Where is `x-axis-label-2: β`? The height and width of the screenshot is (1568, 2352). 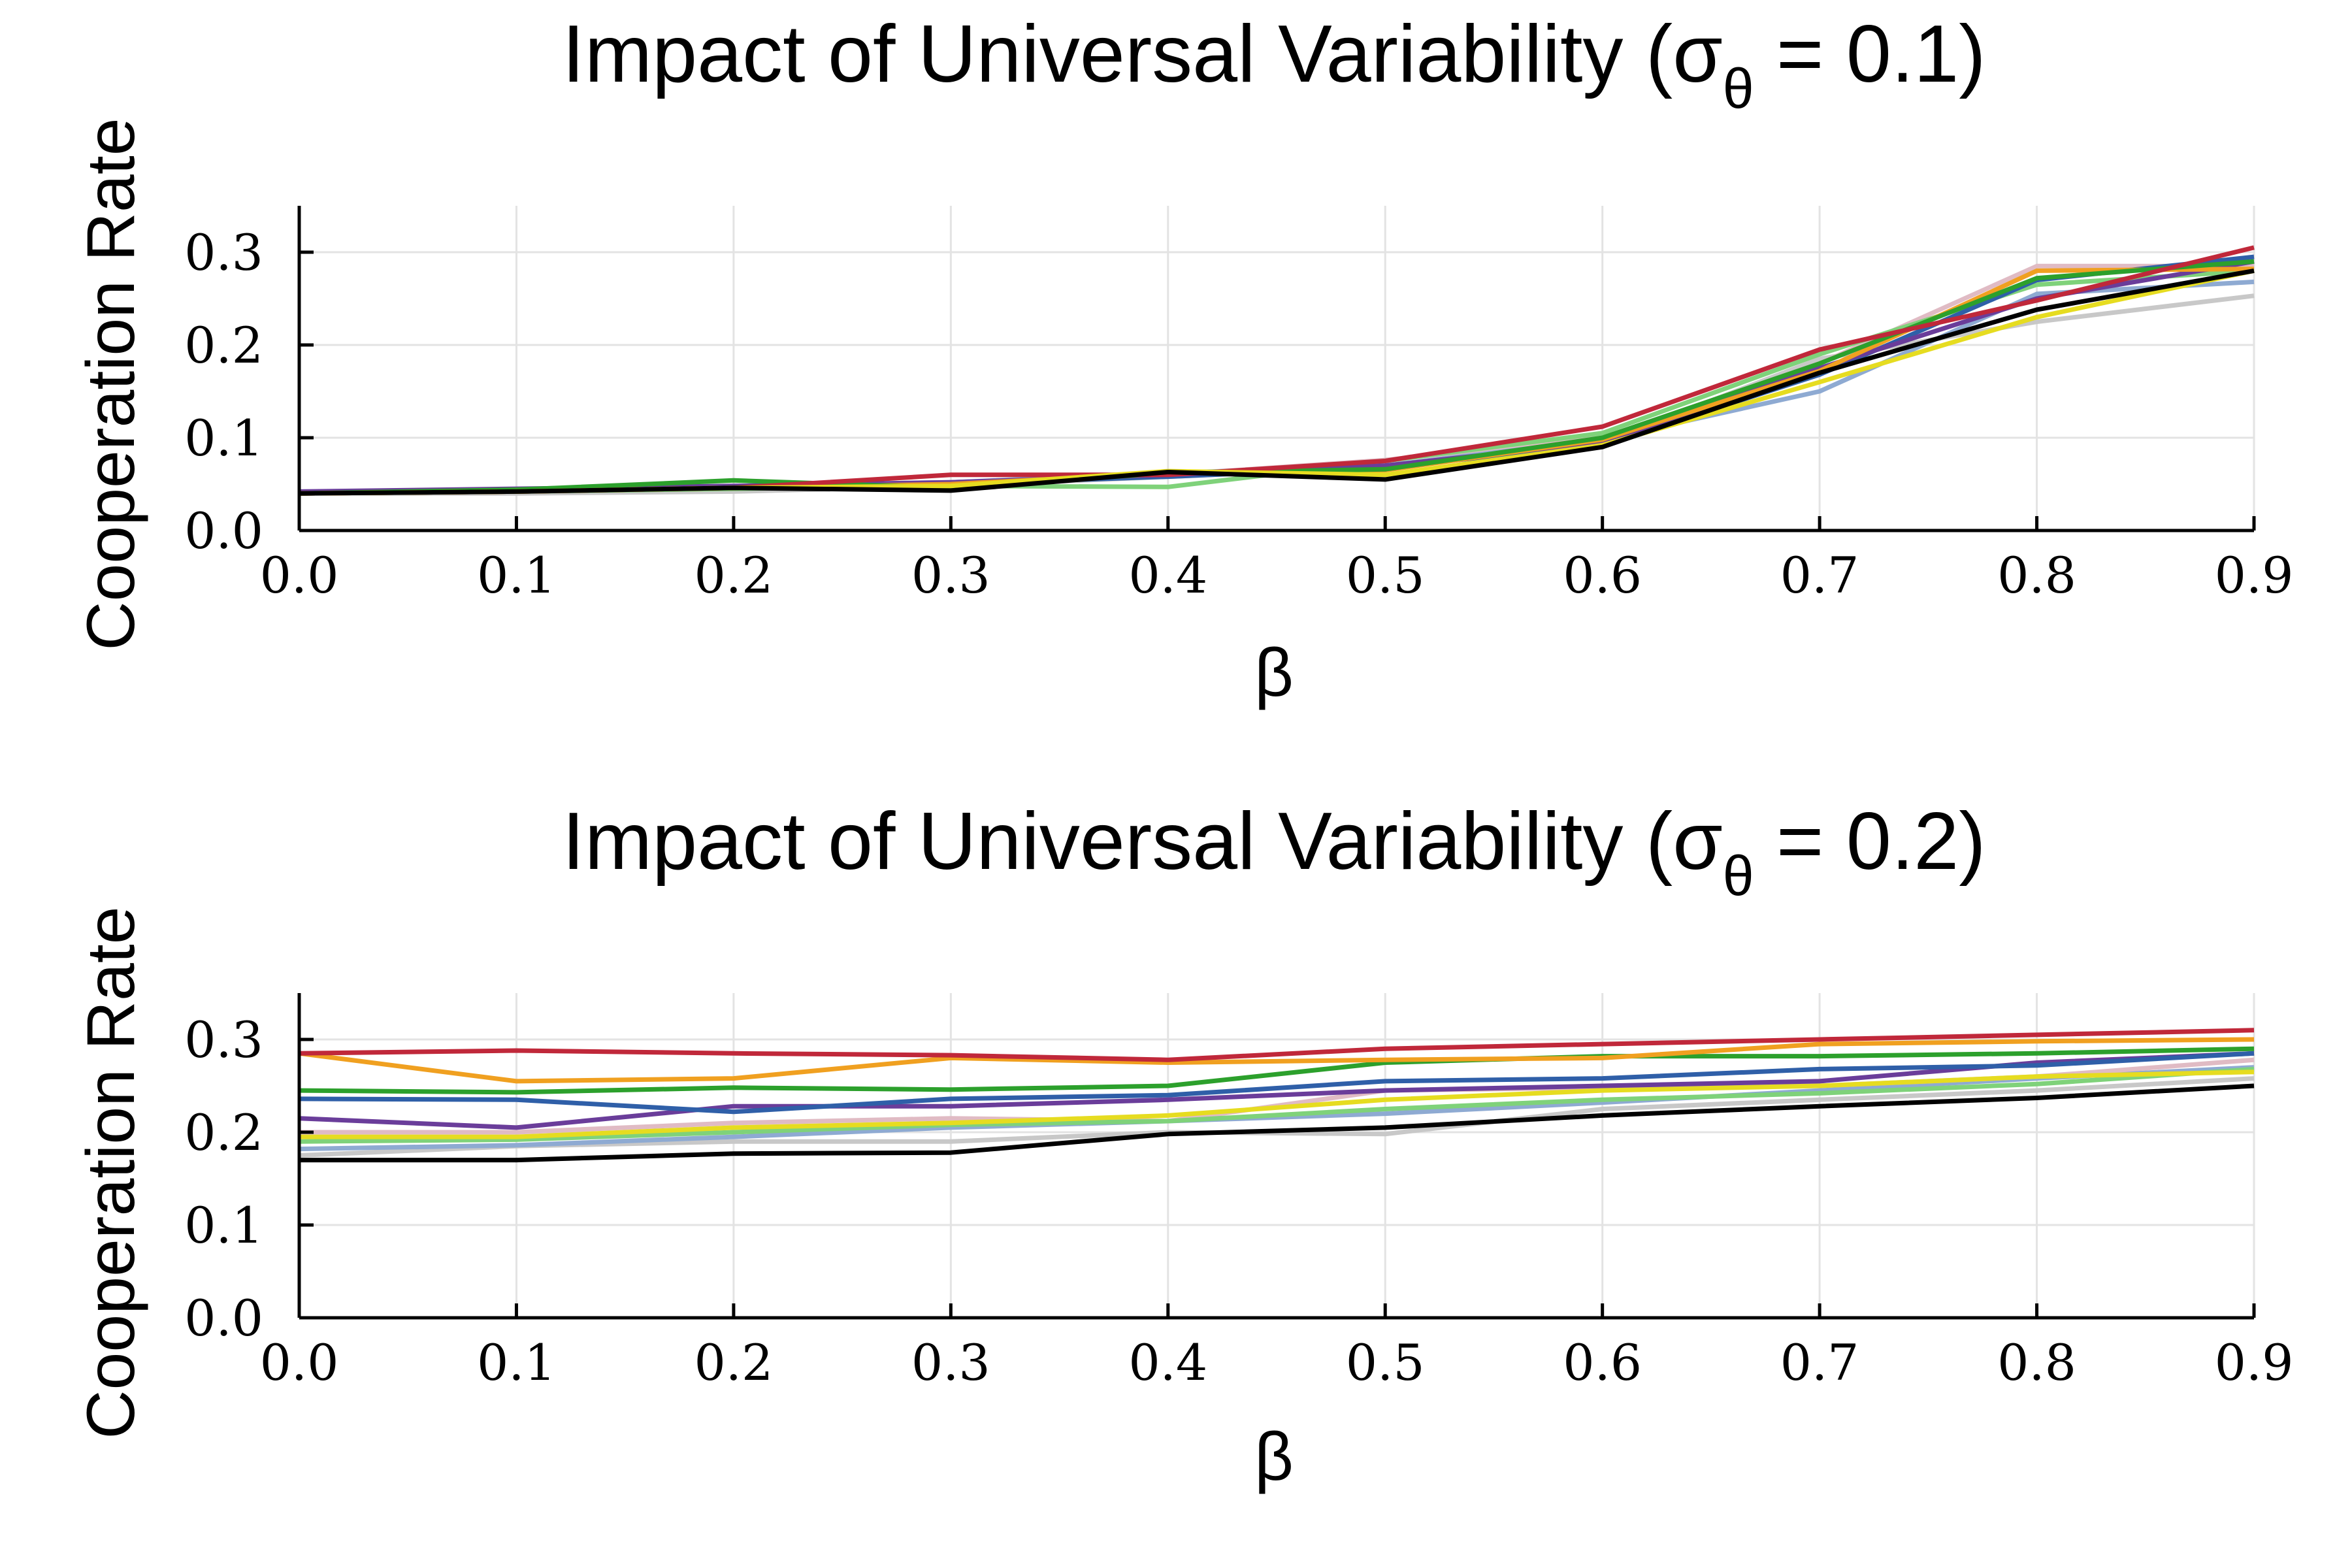 x-axis-label-2: β is located at coordinates (1274, 1457).